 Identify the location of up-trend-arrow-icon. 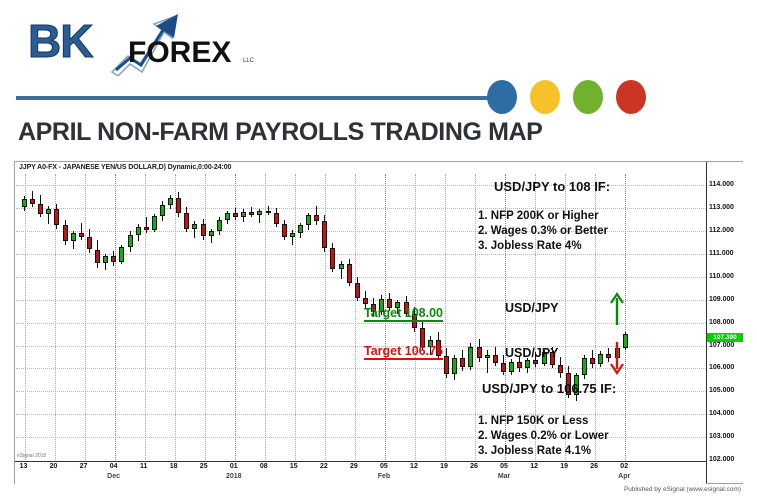
(144, 45).